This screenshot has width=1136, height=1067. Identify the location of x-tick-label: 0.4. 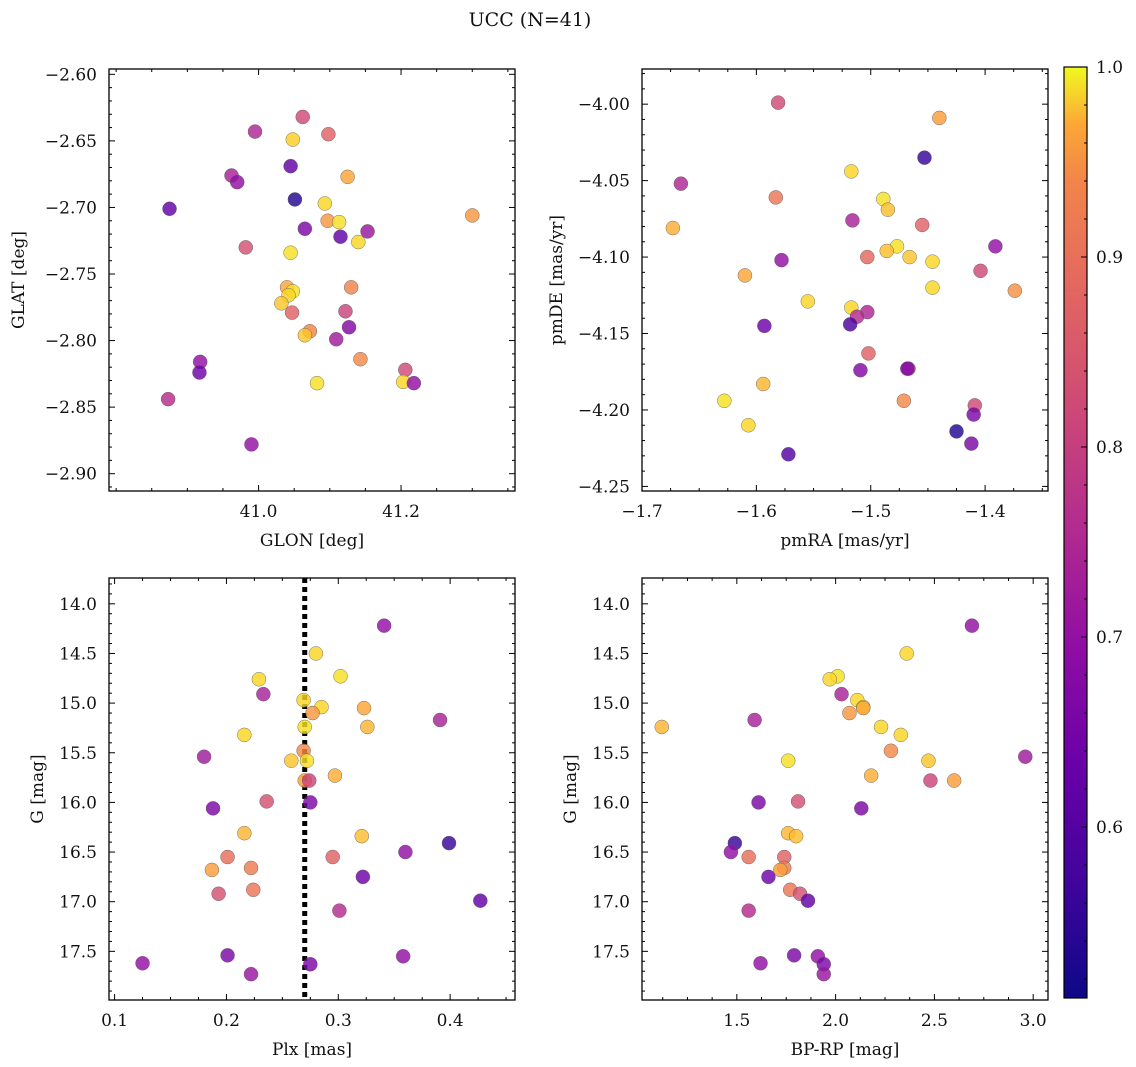
(450, 1021).